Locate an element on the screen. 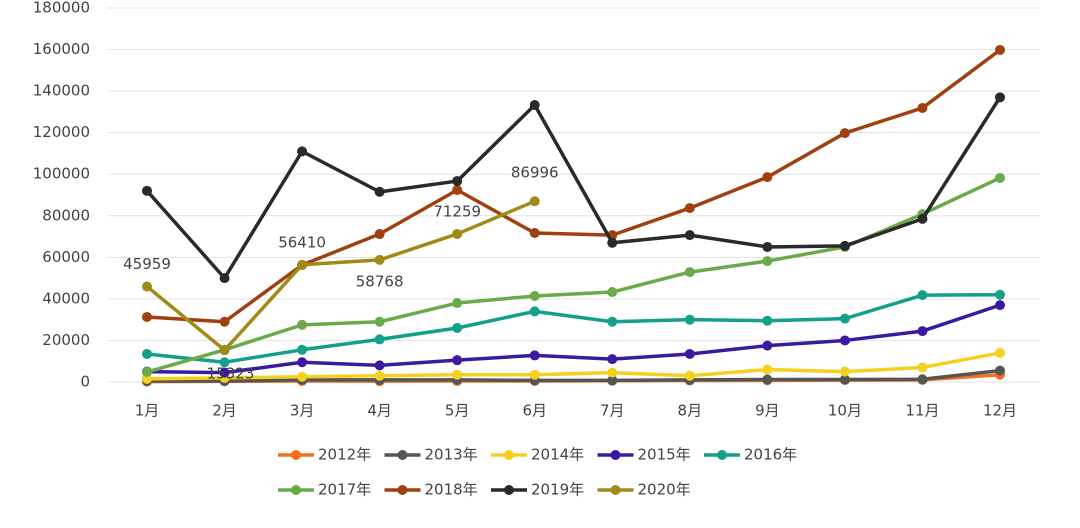 The height and width of the screenshot is (528, 1080). y-tick-label: 0 is located at coordinates (85, 382).